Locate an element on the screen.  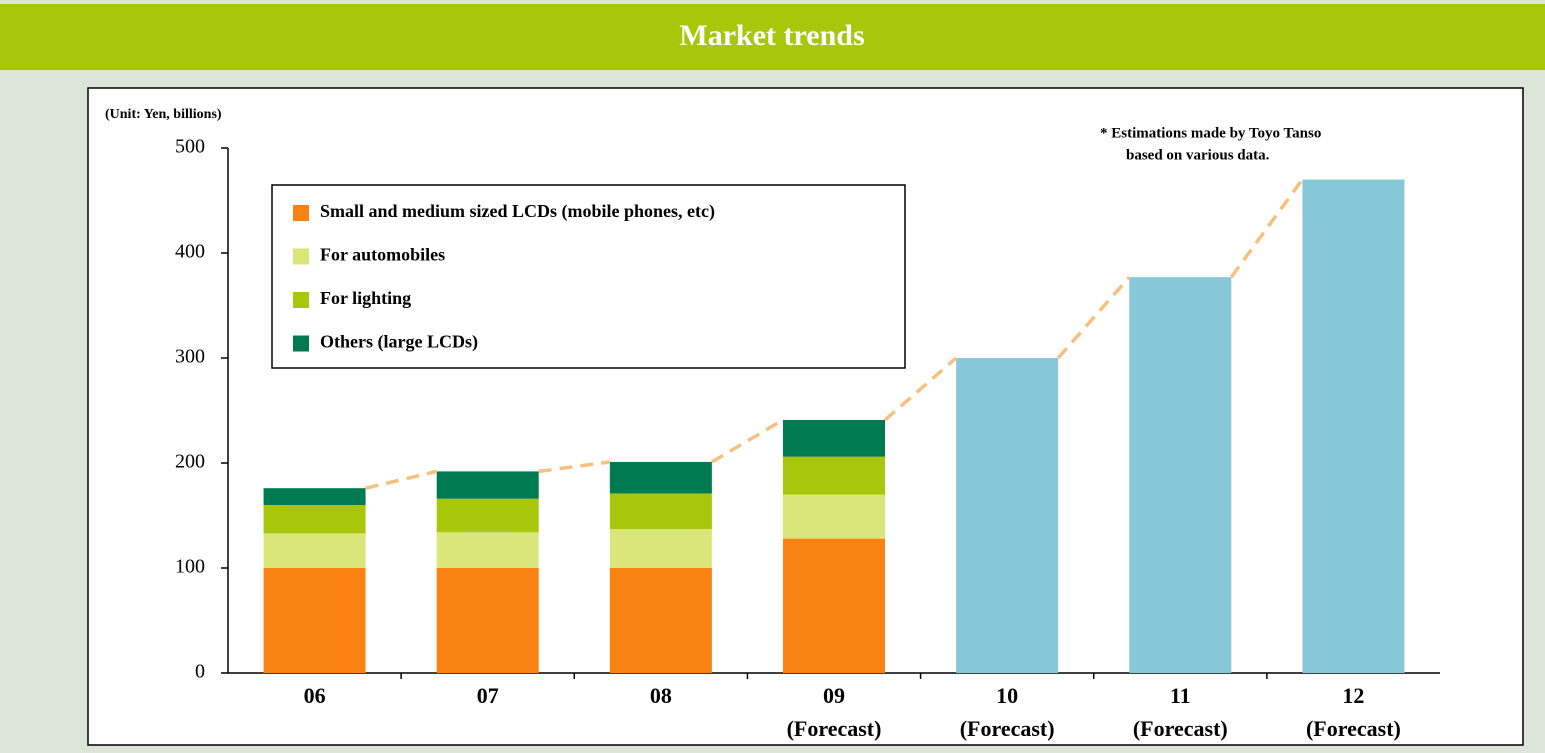
x-tick-label: 12 is located at coordinates (1353, 695).